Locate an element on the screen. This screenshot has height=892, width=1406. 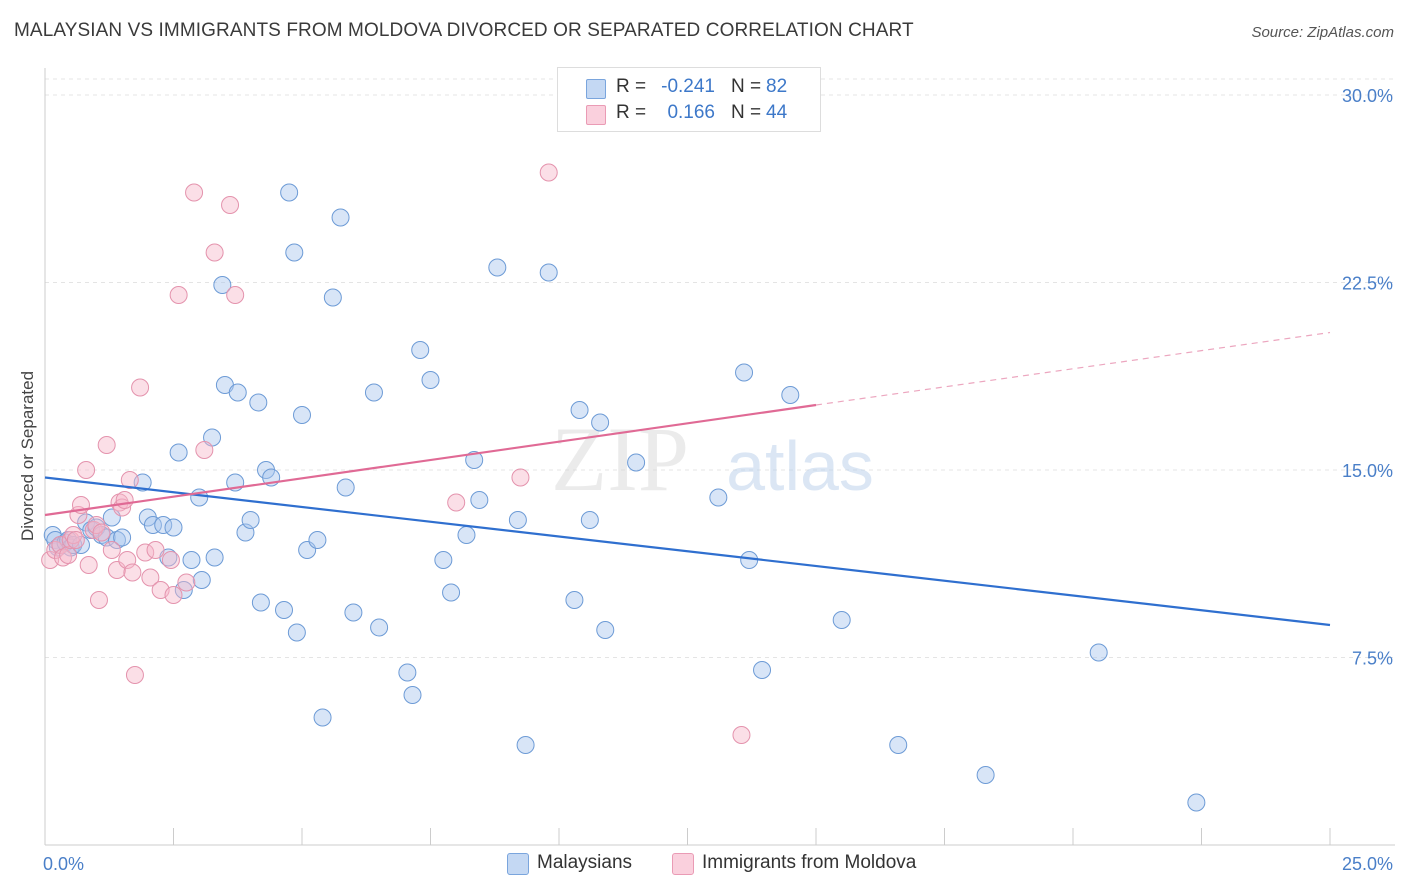
legend-swatch-malaysians is located at coordinates (596, 89).